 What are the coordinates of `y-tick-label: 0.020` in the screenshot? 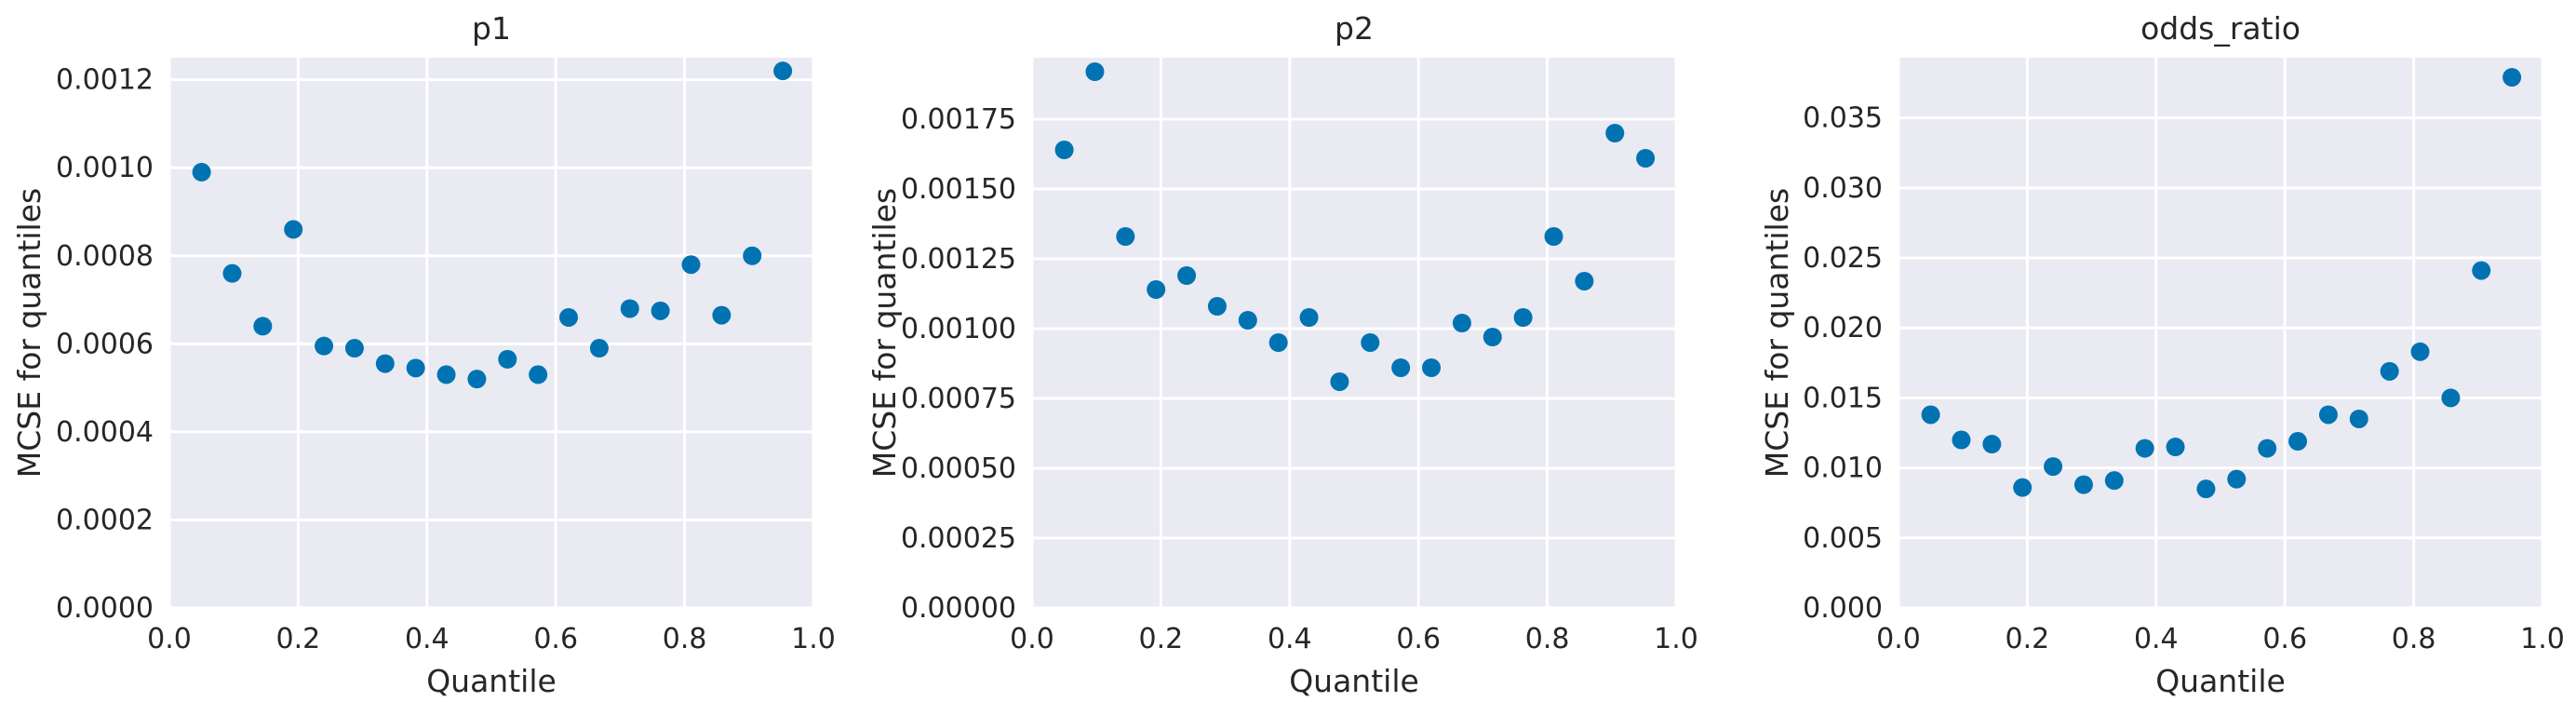 It's located at (1843, 328).